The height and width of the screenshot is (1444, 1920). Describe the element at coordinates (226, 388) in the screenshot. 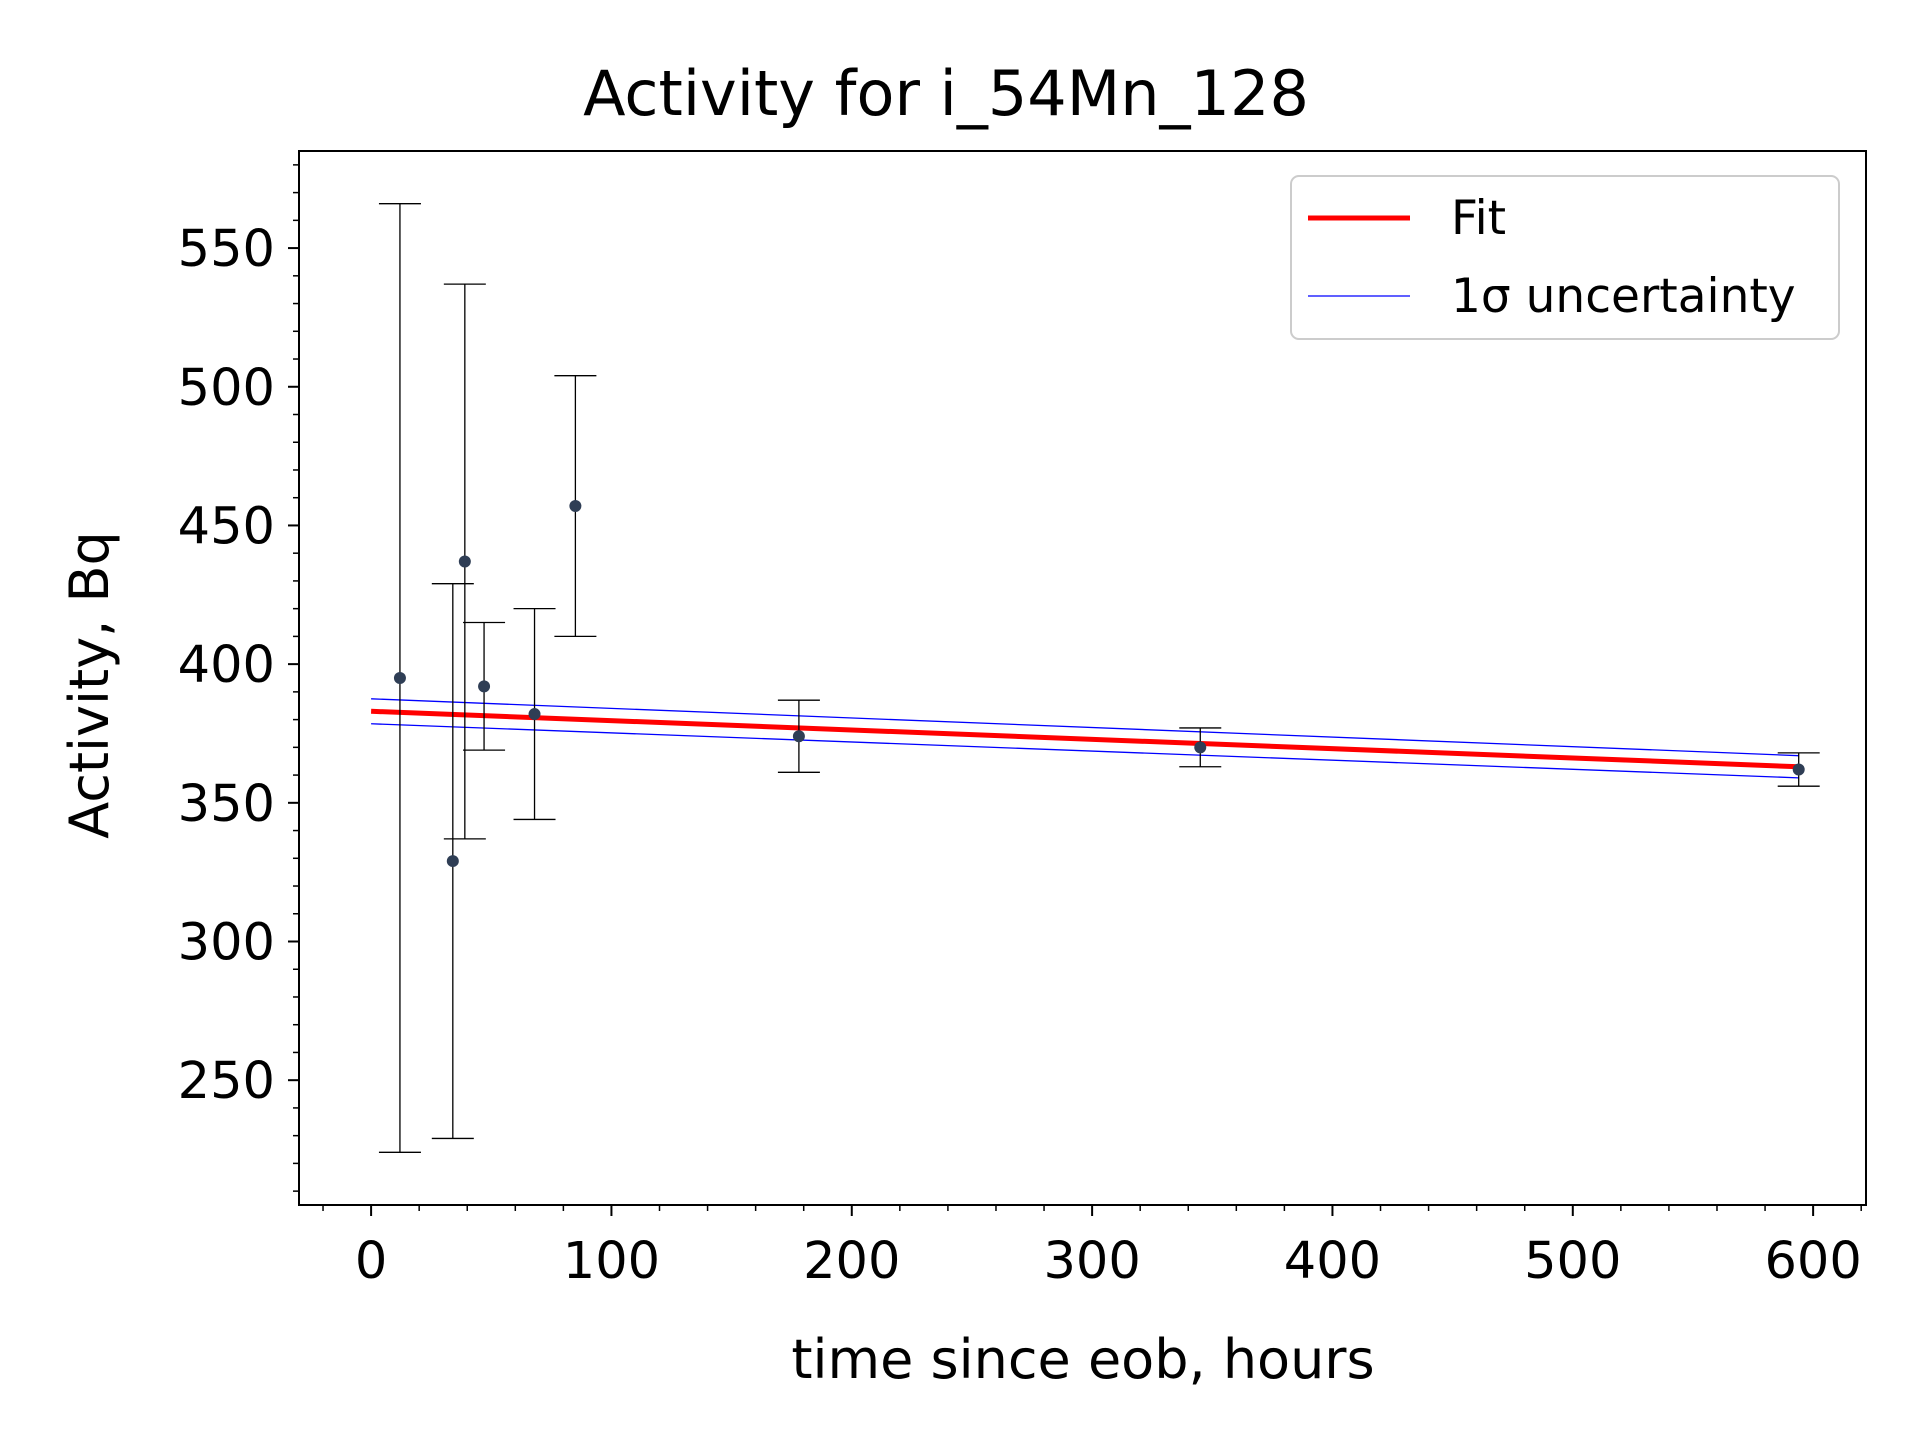

I see `y-tick-label: 500` at that location.